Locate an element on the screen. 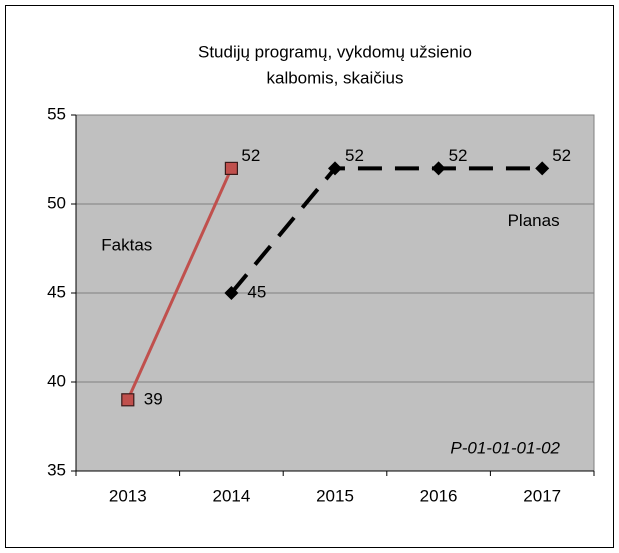 The height and width of the screenshot is (553, 619). y-tick-label: 40 is located at coordinates (56, 380).